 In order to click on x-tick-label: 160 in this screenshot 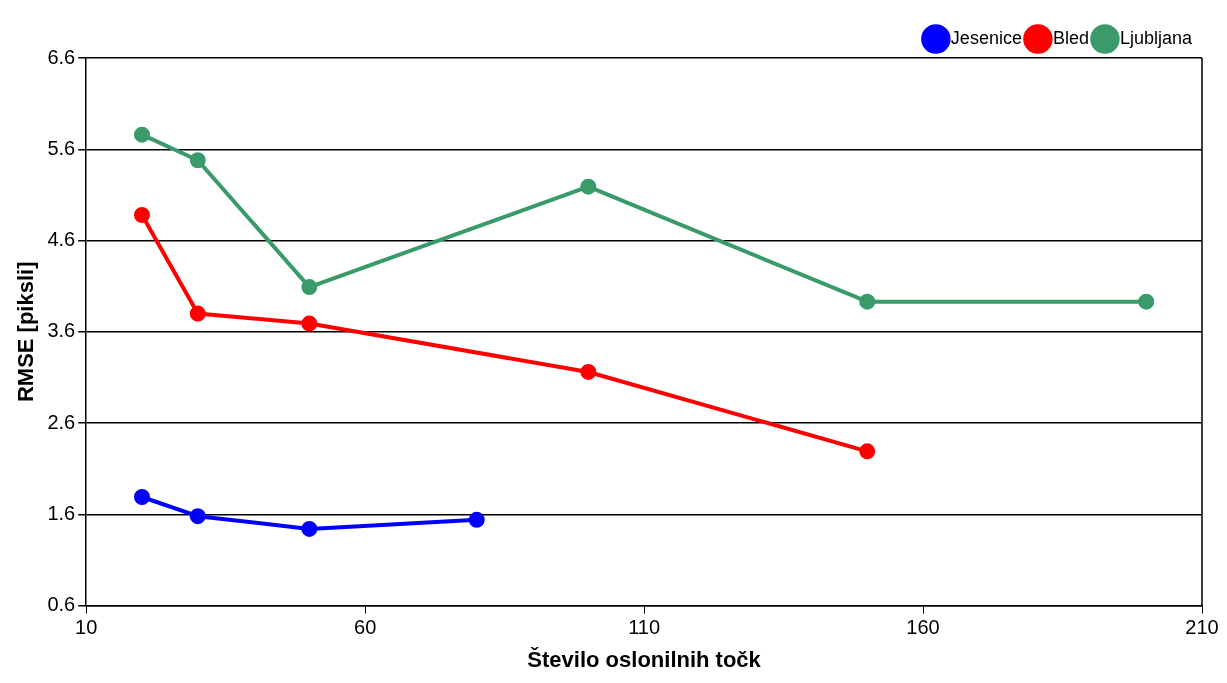, I will do `click(923, 627)`.